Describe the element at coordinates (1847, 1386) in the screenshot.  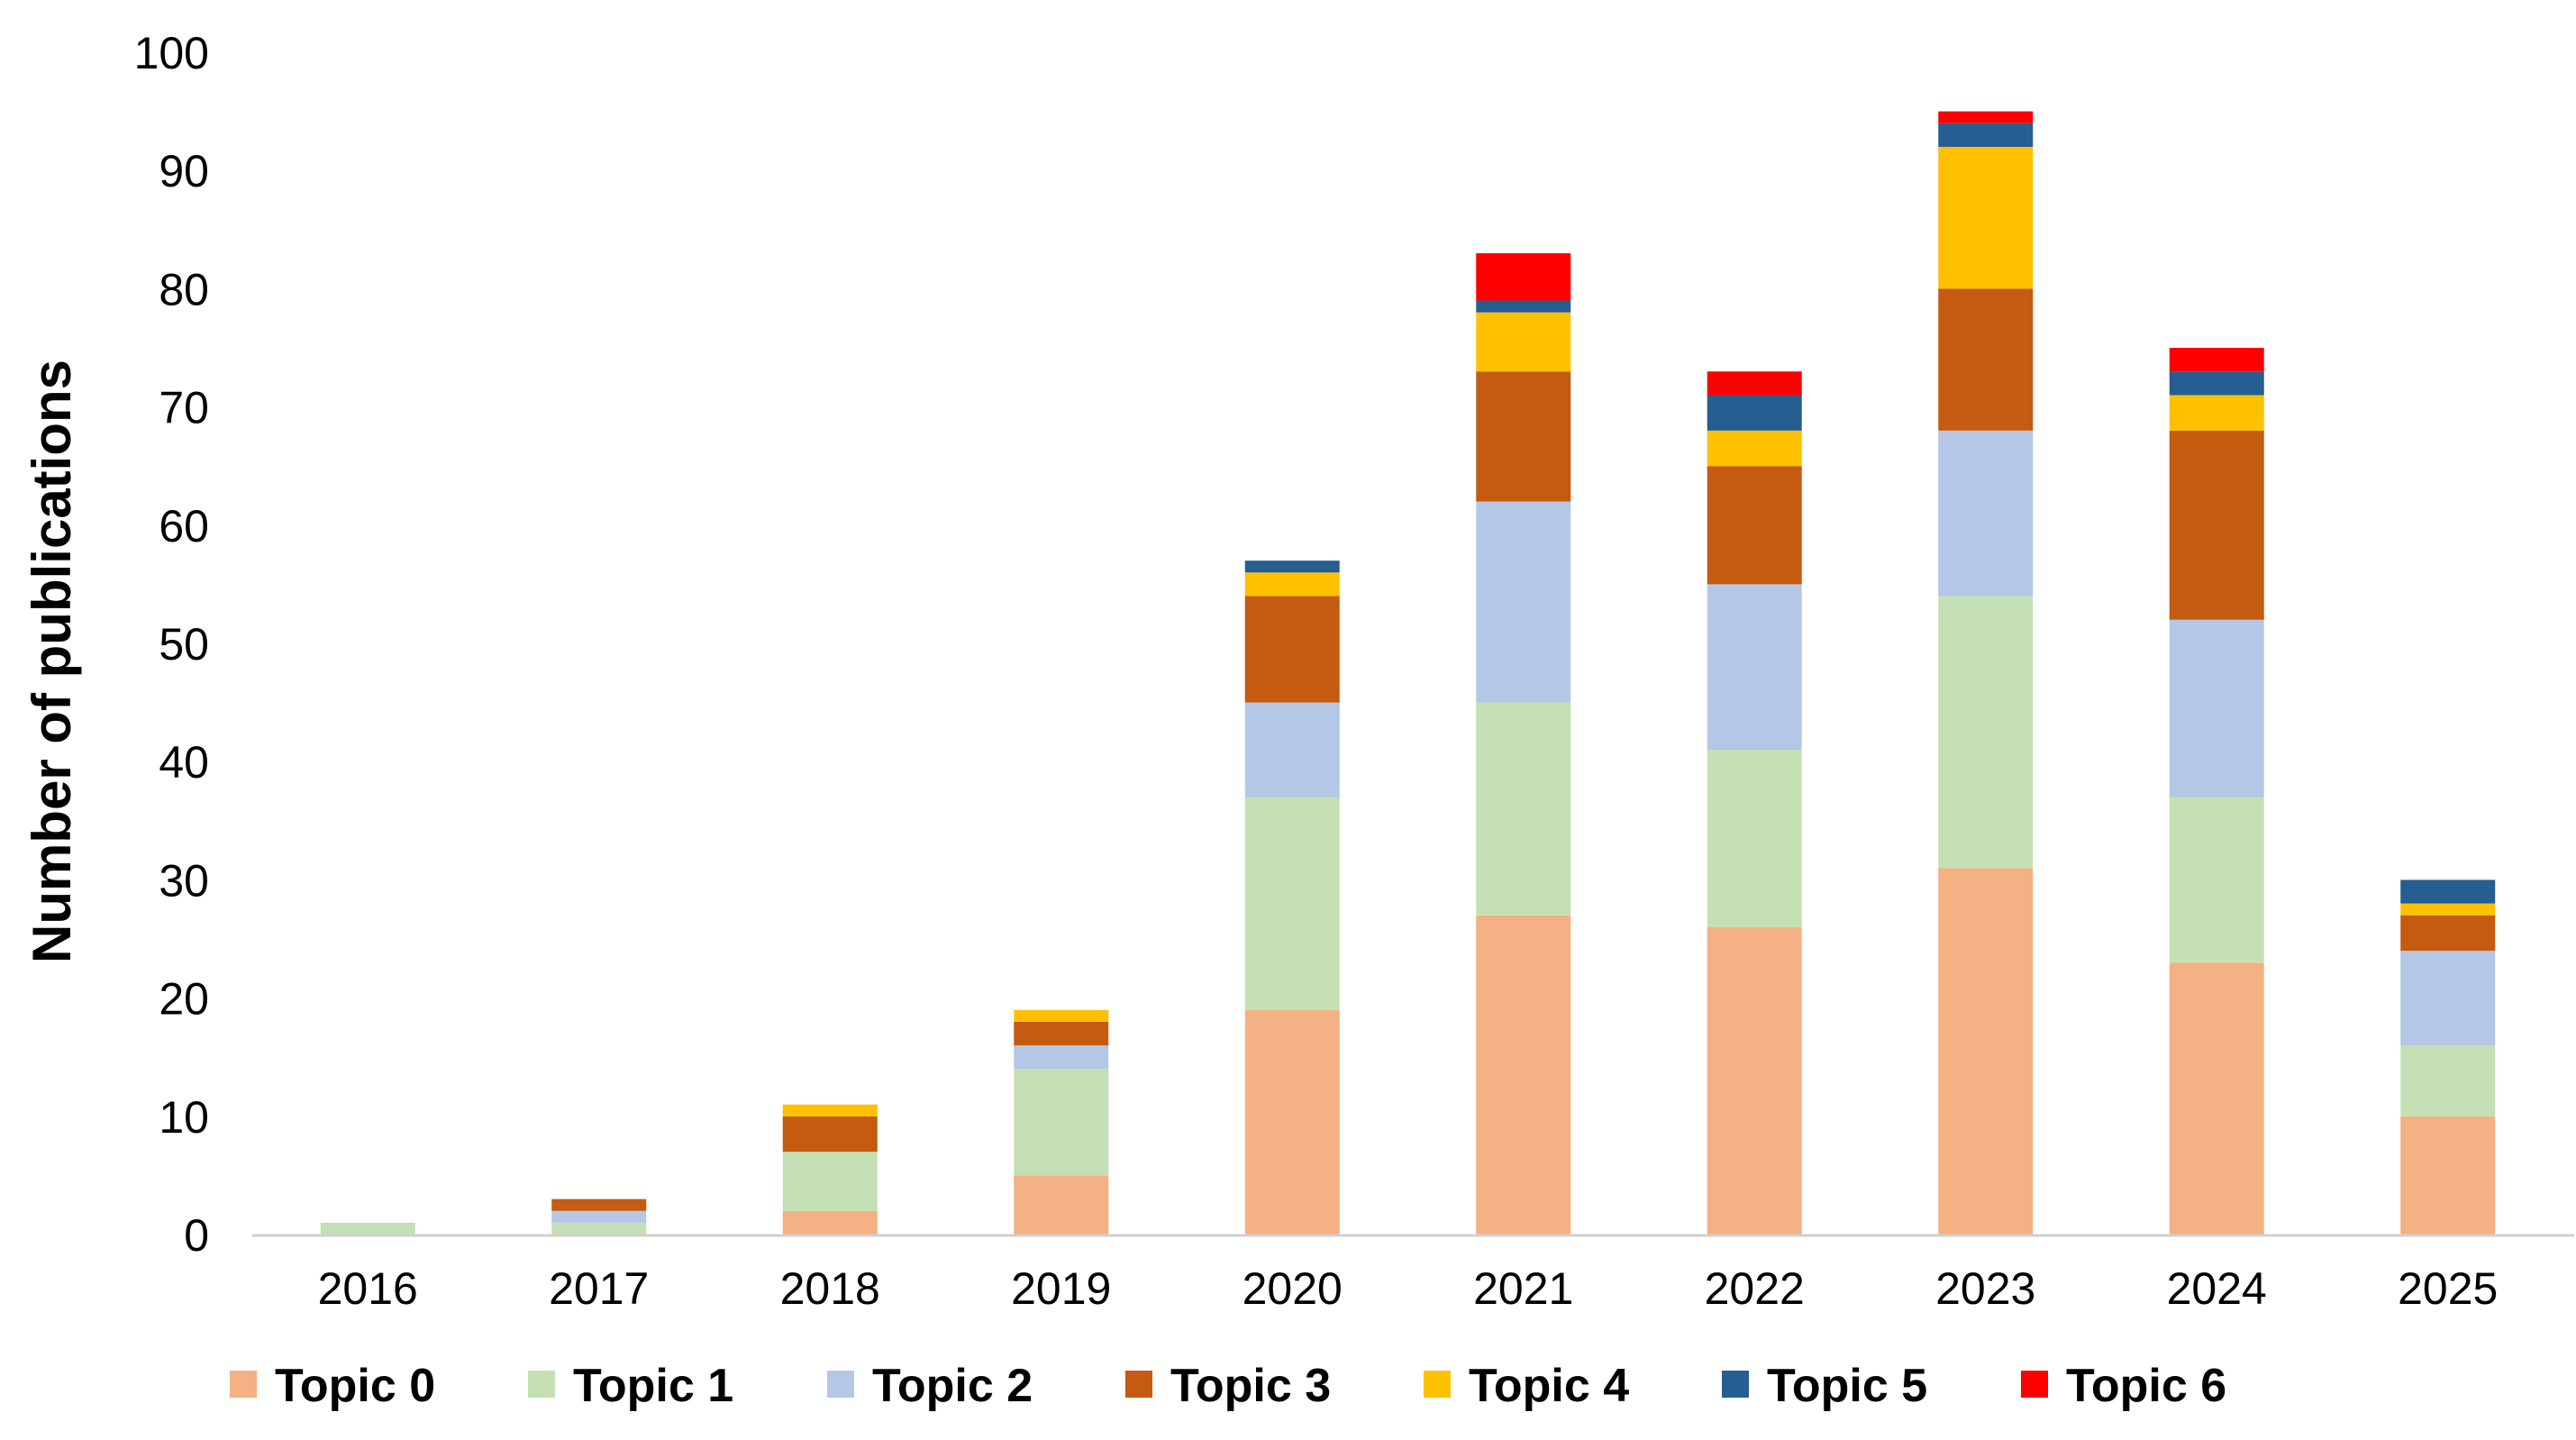
I see `legend-label: Topic 5` at that location.